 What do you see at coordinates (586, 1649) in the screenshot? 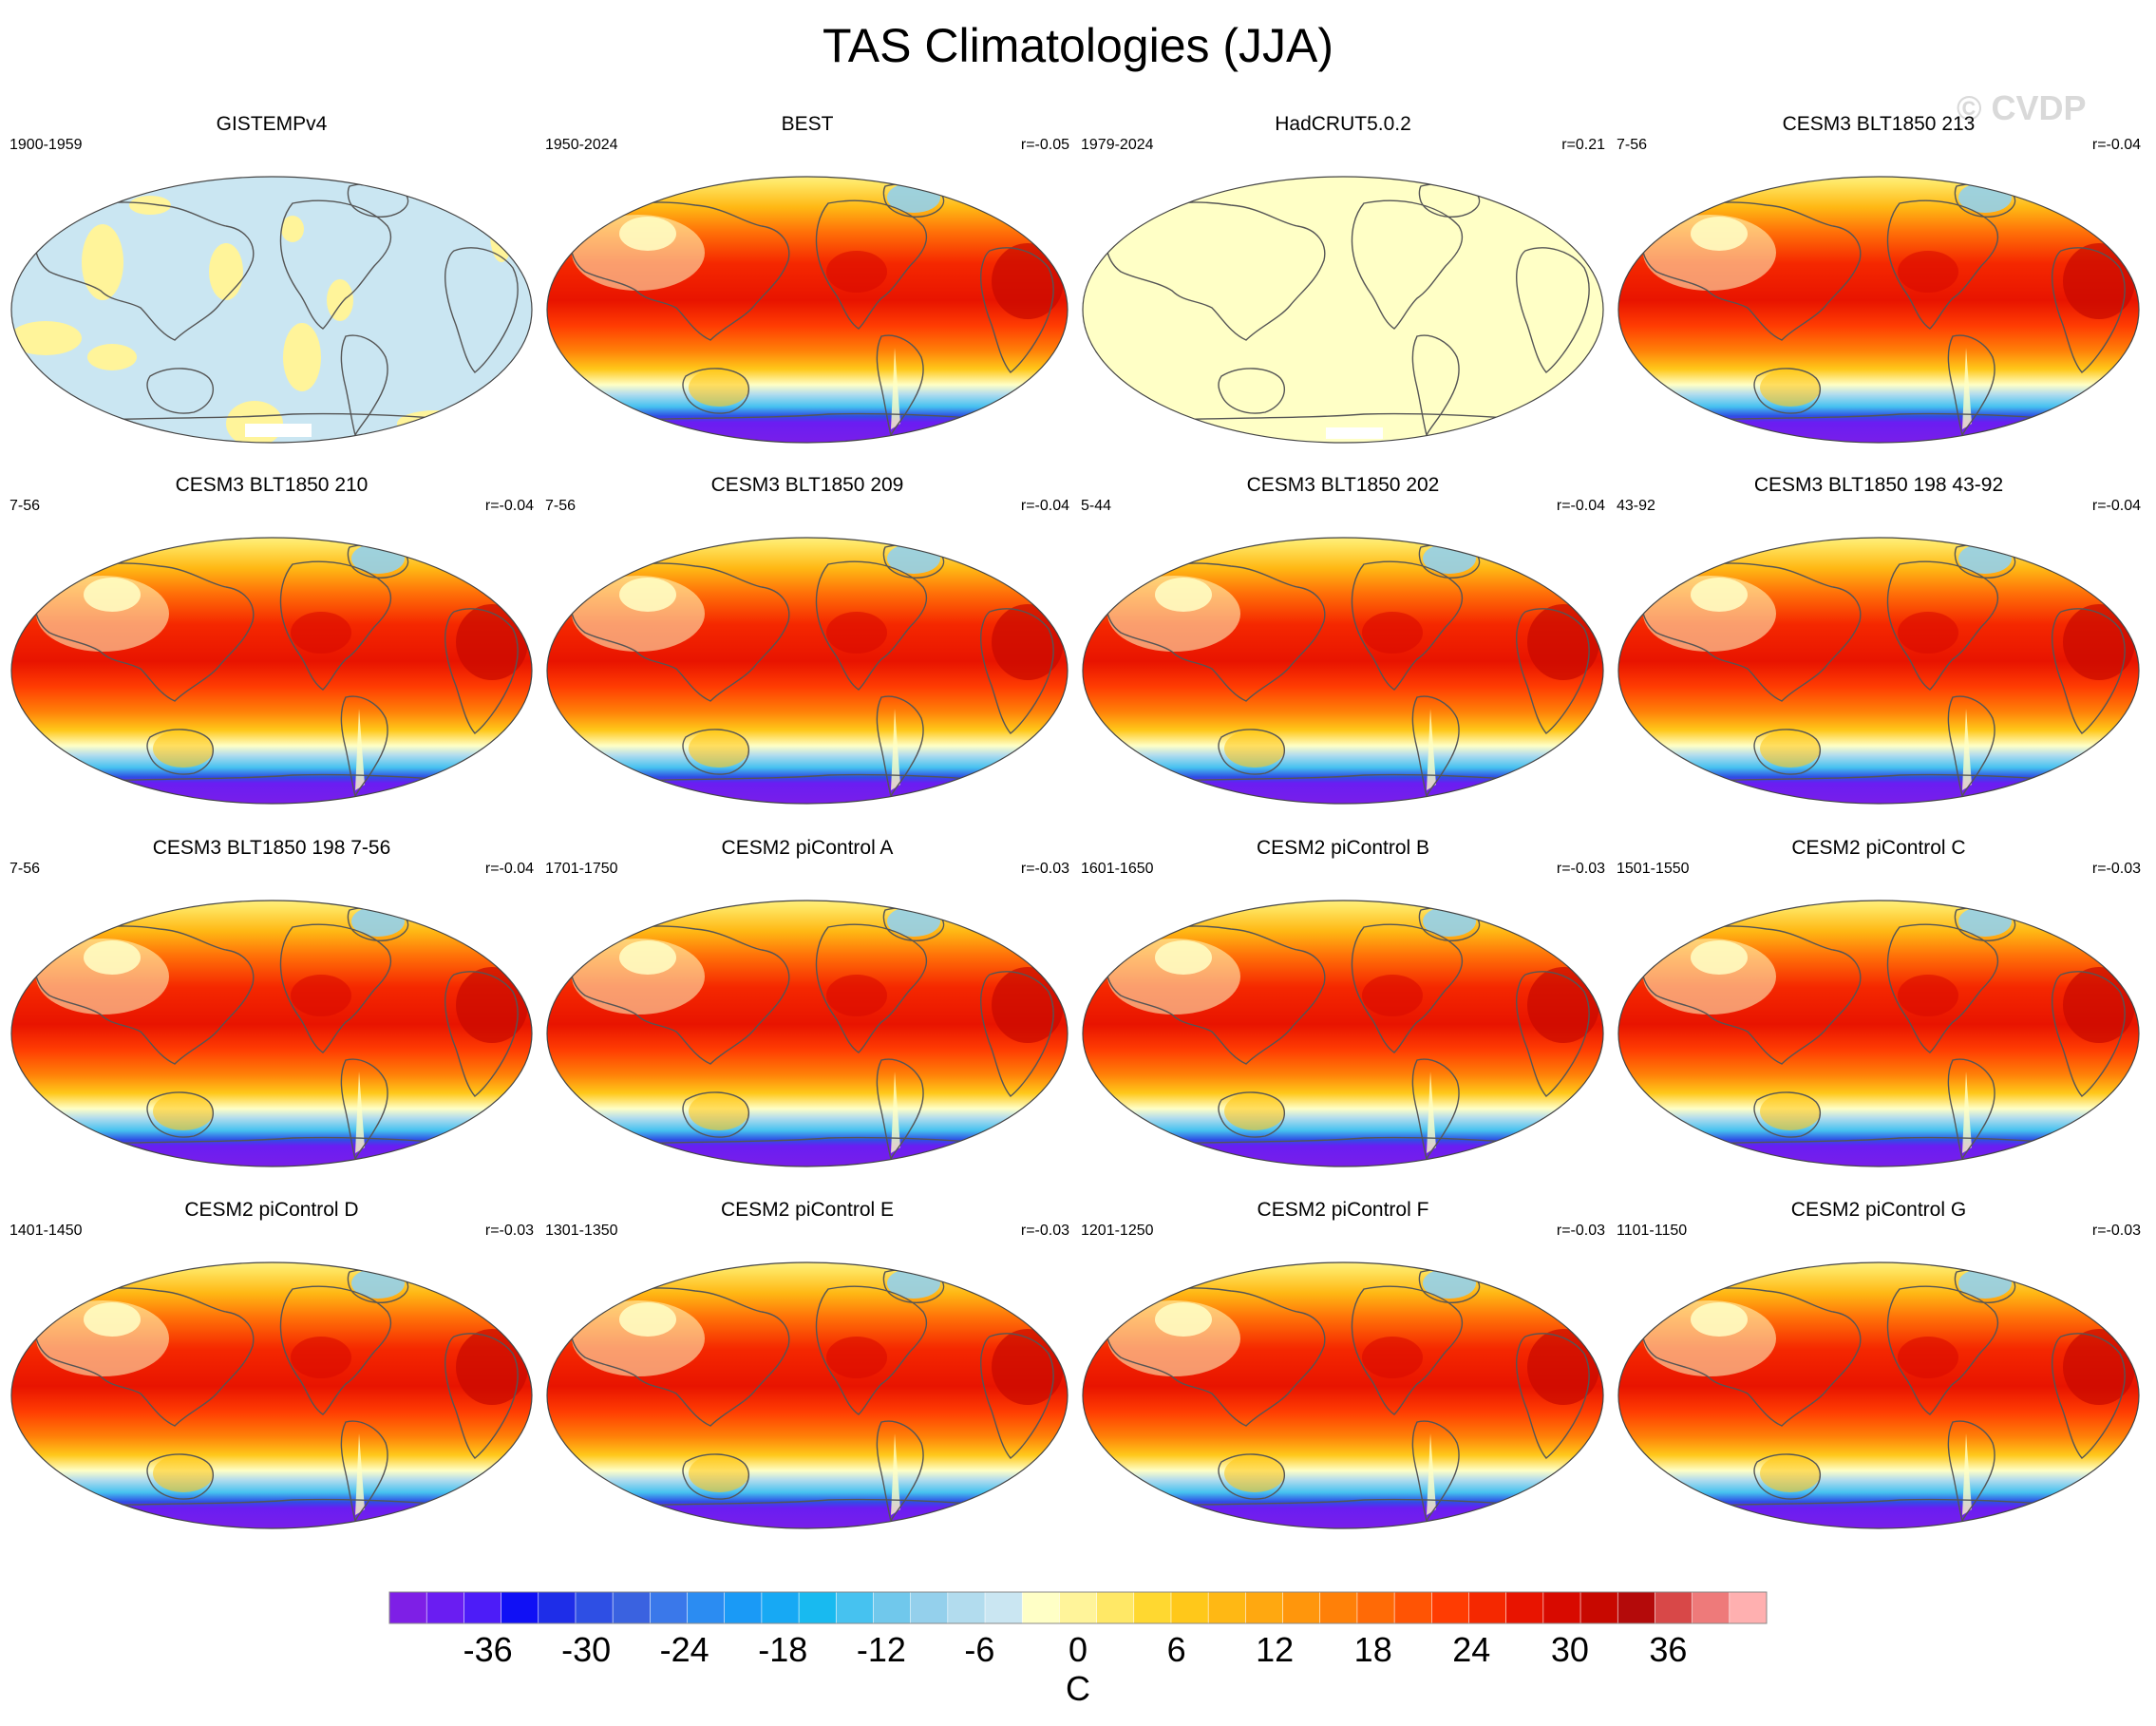
I see `colorbar-tick-label: -30` at bounding box center [586, 1649].